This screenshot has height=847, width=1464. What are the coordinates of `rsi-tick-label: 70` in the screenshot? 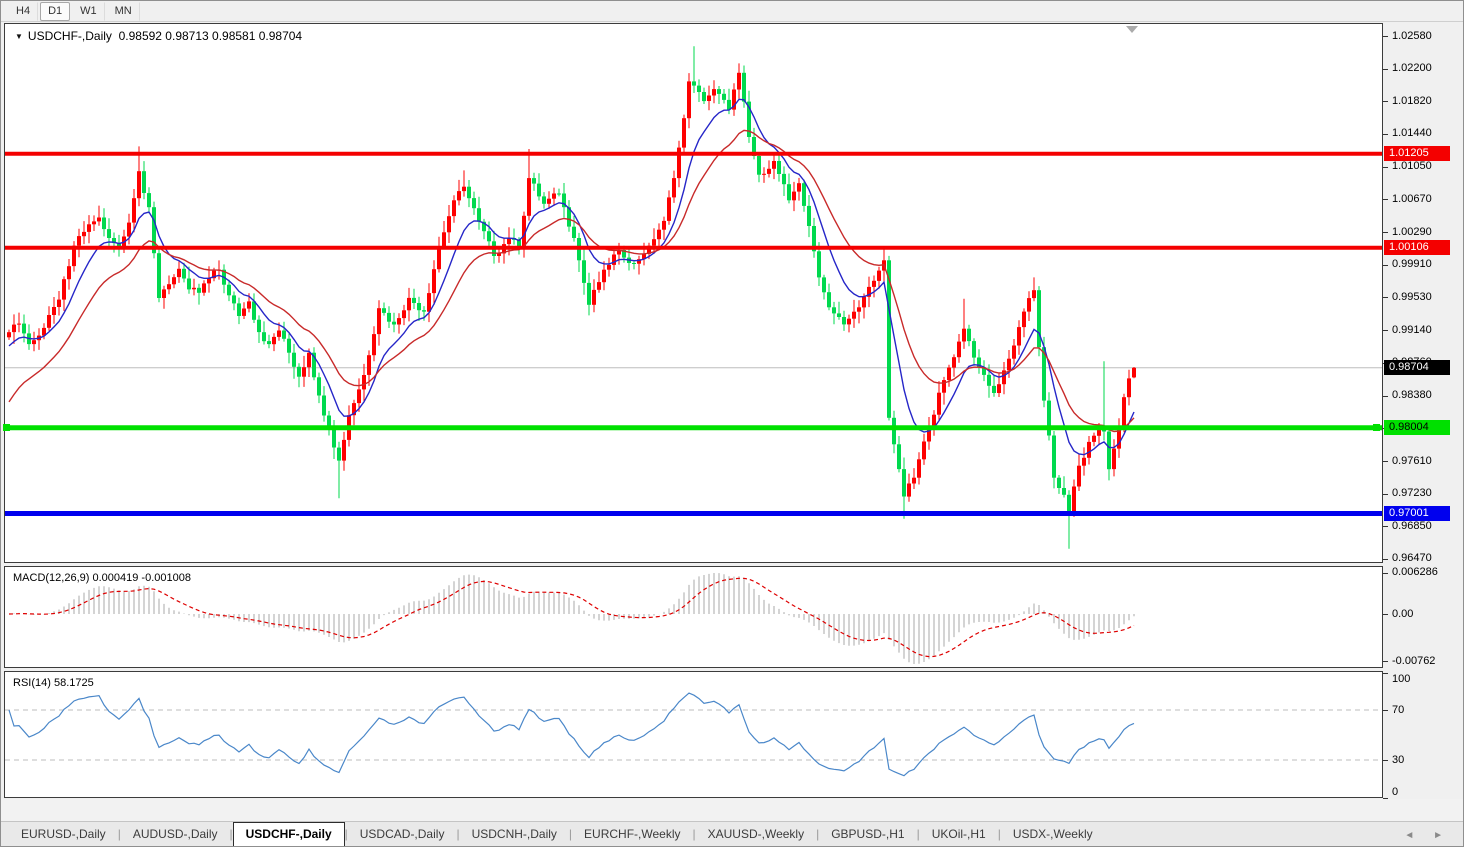 It's located at (1398, 709).